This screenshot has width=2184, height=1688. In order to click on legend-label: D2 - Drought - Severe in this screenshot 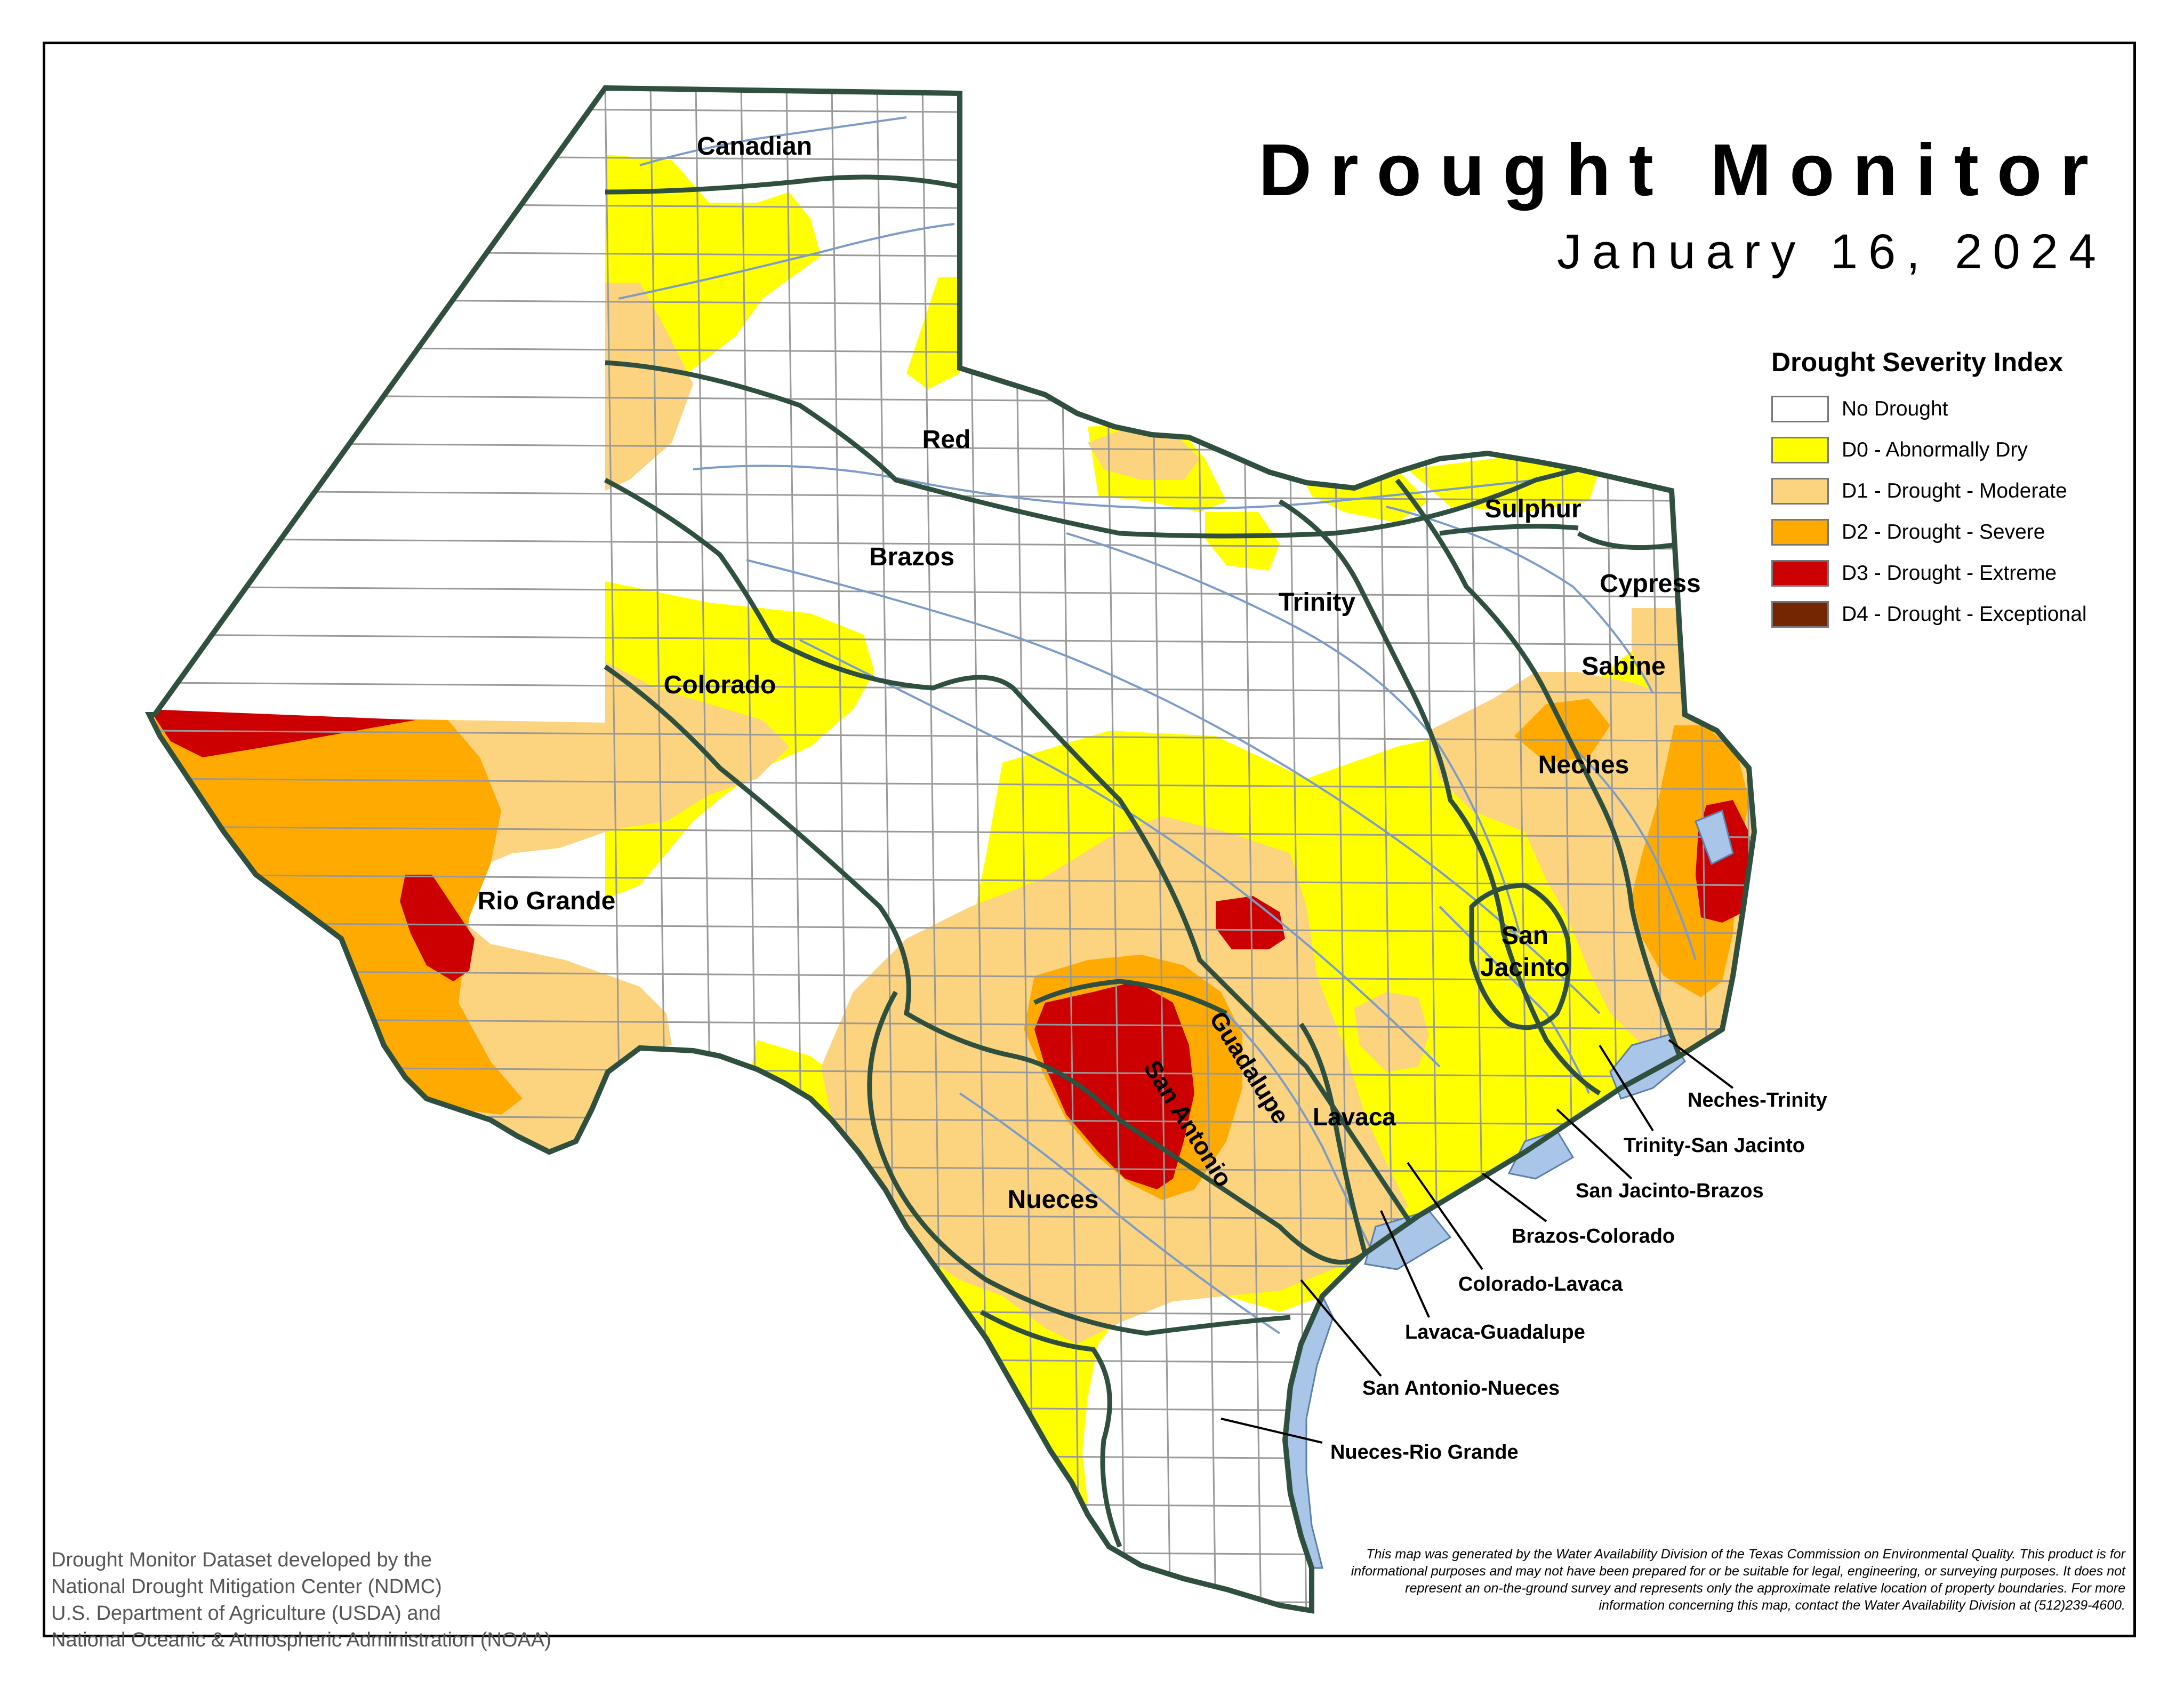, I will do `click(1943, 531)`.